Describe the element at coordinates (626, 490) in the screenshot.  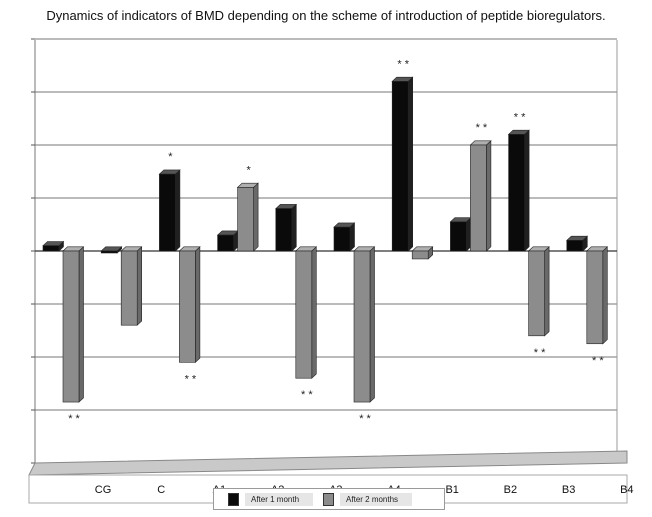
I see `x-tick-label: B4` at that location.